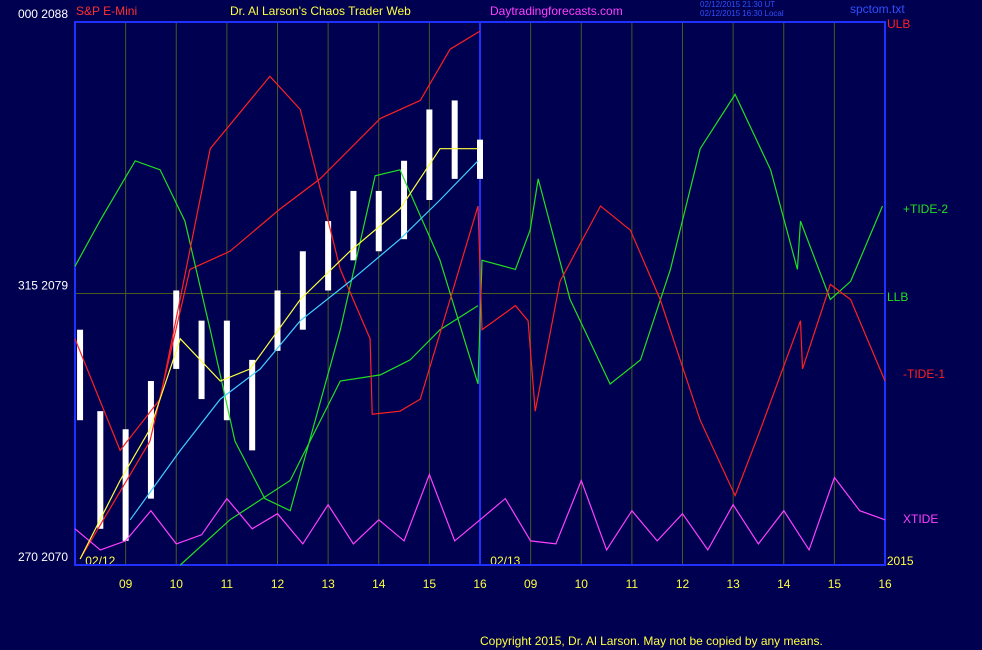  Describe the element at coordinates (925, 209) in the screenshot. I see `legend-label: +TIDE-2` at that location.